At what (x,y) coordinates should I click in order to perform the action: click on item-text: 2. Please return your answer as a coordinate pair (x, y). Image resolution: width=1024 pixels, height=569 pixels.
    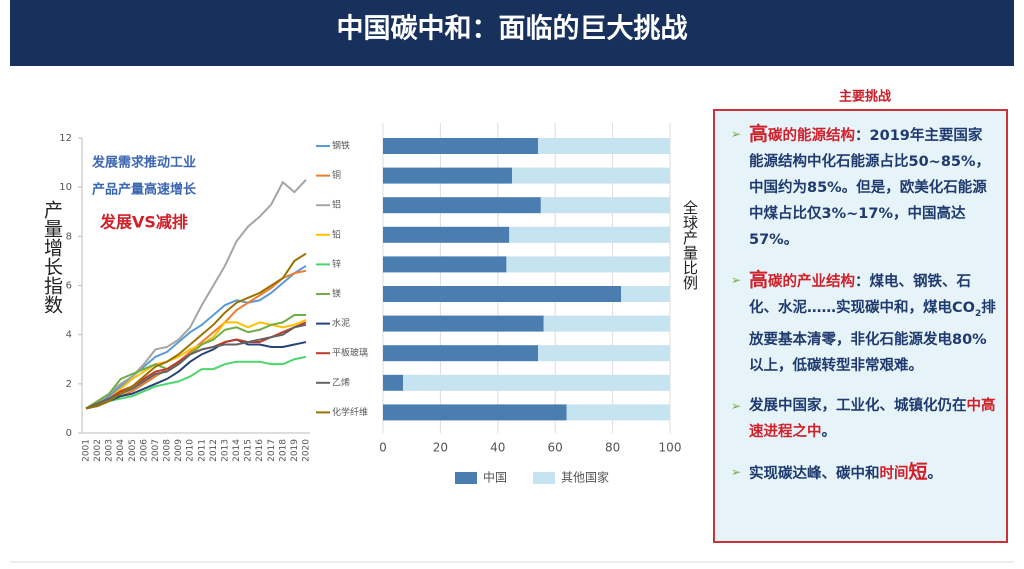
    Looking at the image, I should click on (978, 313).